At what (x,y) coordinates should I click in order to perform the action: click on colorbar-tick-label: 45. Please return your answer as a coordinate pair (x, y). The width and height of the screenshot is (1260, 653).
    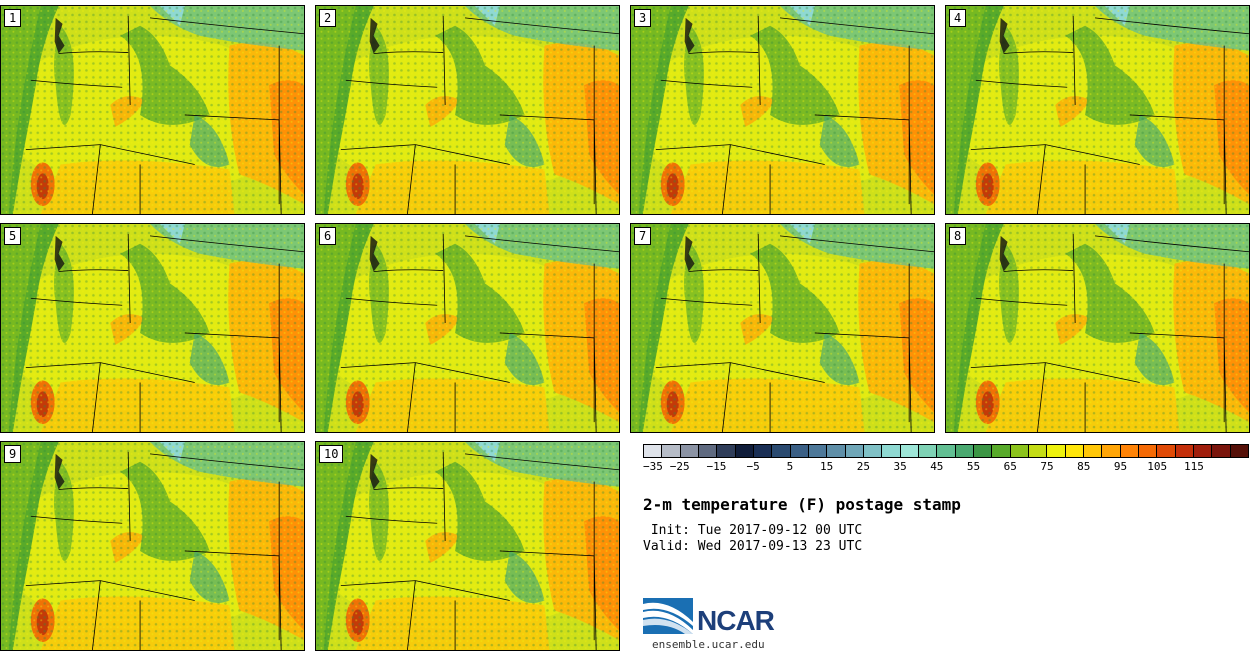
    Looking at the image, I should click on (937, 466).